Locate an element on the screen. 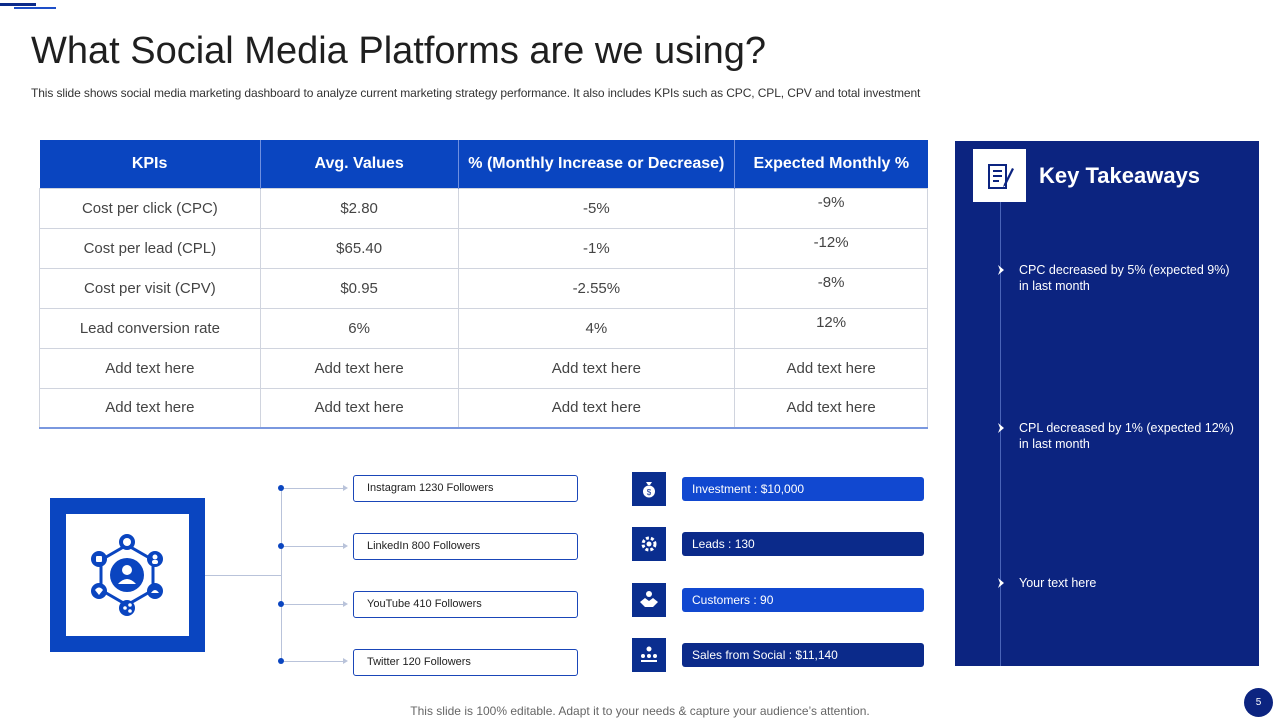 This screenshot has height=720, width=1280. social-network-icon is located at coordinates (127, 575).